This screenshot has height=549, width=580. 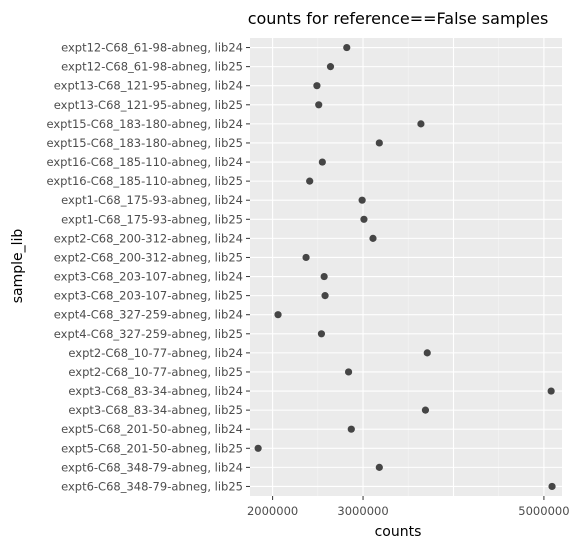 What do you see at coordinates (148, 105) in the screenshot?
I see `y-tick-label: expt13-C68_121-95-abneg, lib25` at bounding box center [148, 105].